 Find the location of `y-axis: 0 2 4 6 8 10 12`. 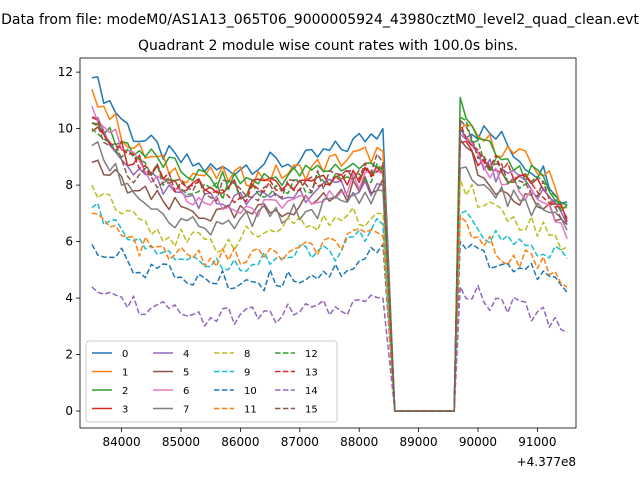

y-axis: 0 2 4 6 8 10 12 is located at coordinates (69, 241).